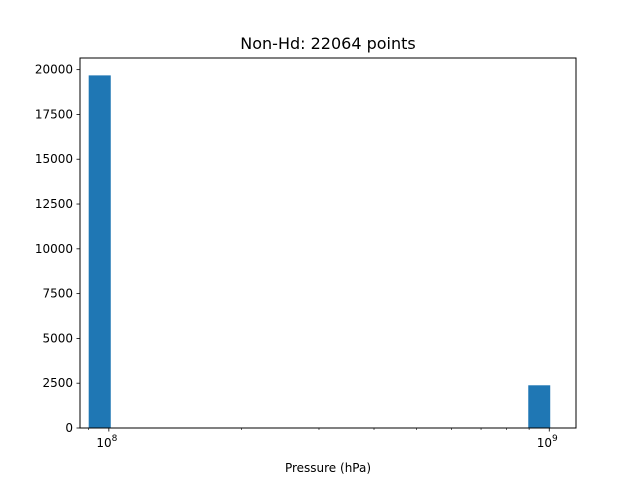  I want to click on x-tick-label: 10⁸, so click(106, 442).